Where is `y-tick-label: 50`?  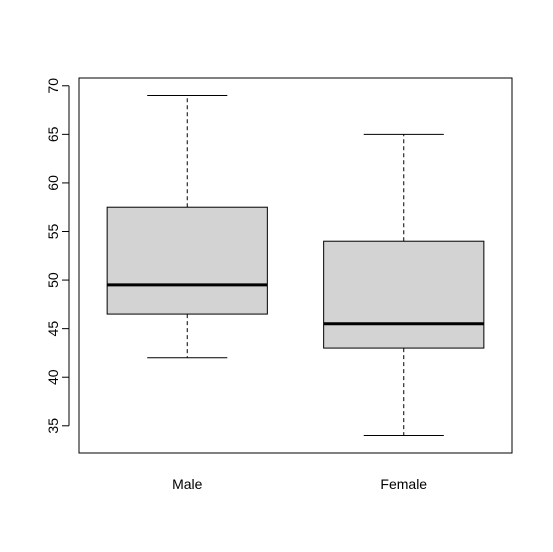 y-tick-label: 50 is located at coordinates (53, 280).